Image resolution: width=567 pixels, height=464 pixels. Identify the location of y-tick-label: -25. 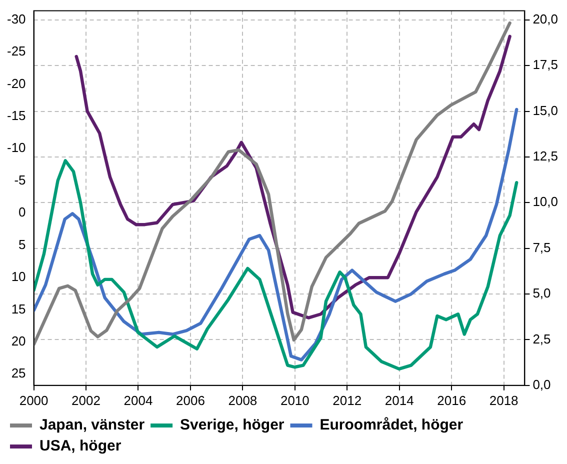
(16, 51).